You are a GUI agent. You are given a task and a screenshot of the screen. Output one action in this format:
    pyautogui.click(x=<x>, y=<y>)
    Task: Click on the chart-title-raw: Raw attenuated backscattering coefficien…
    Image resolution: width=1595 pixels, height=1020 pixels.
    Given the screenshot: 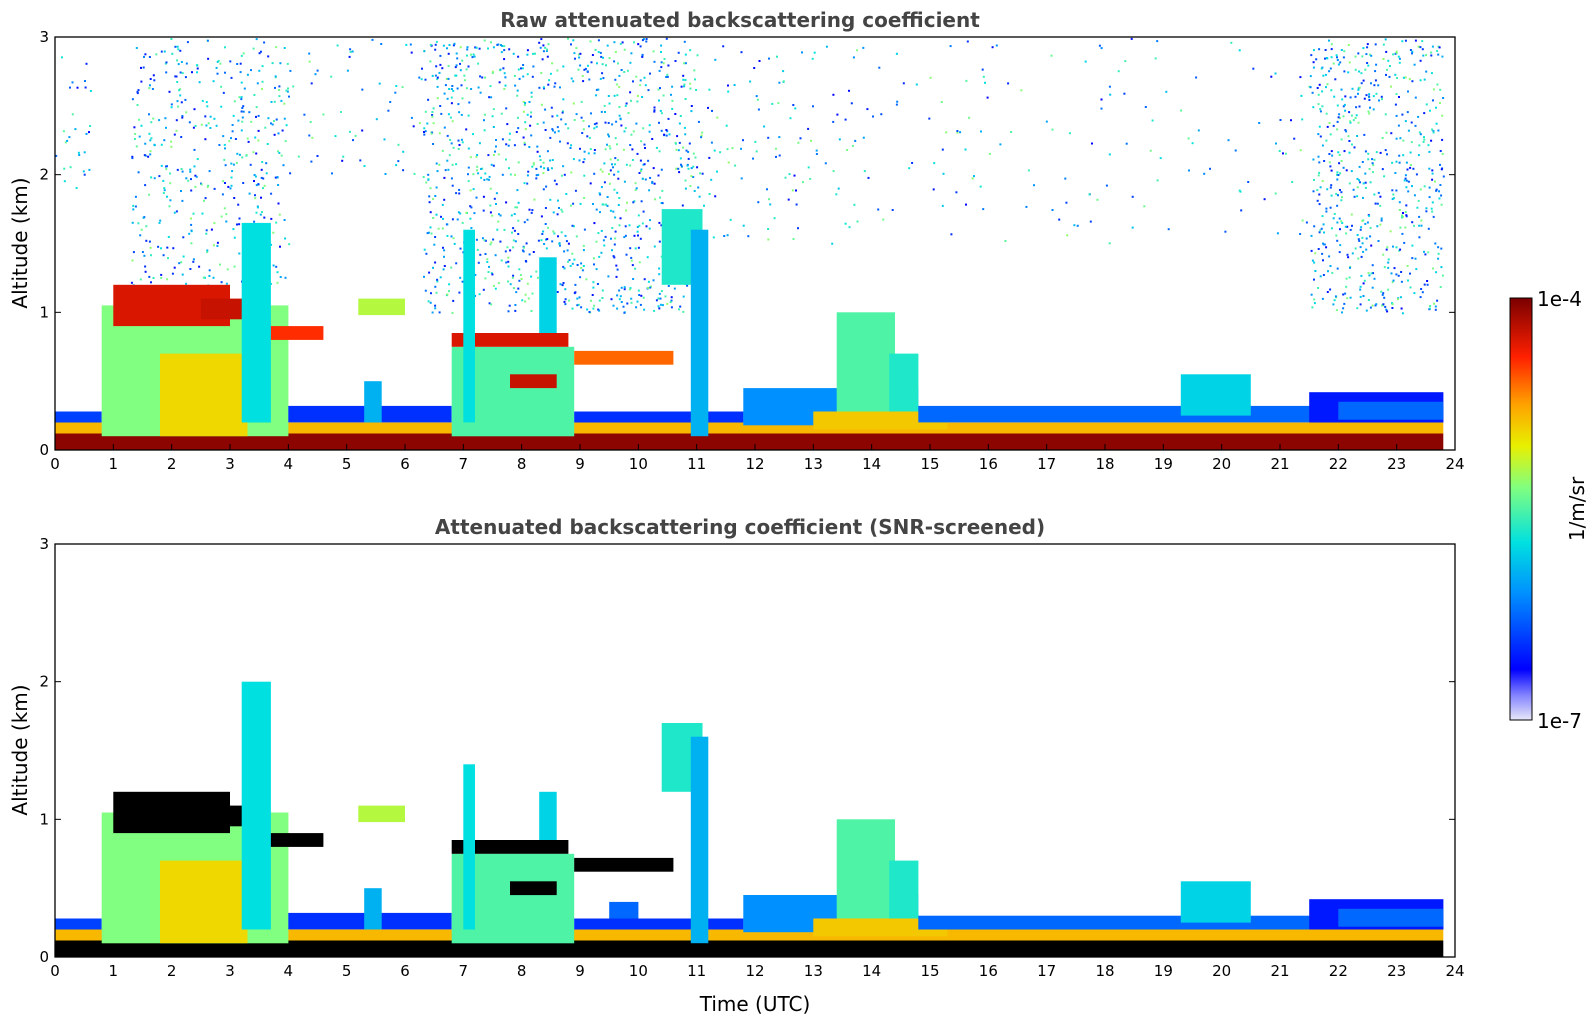 What is the action you would take?
    pyautogui.click(x=740, y=20)
    